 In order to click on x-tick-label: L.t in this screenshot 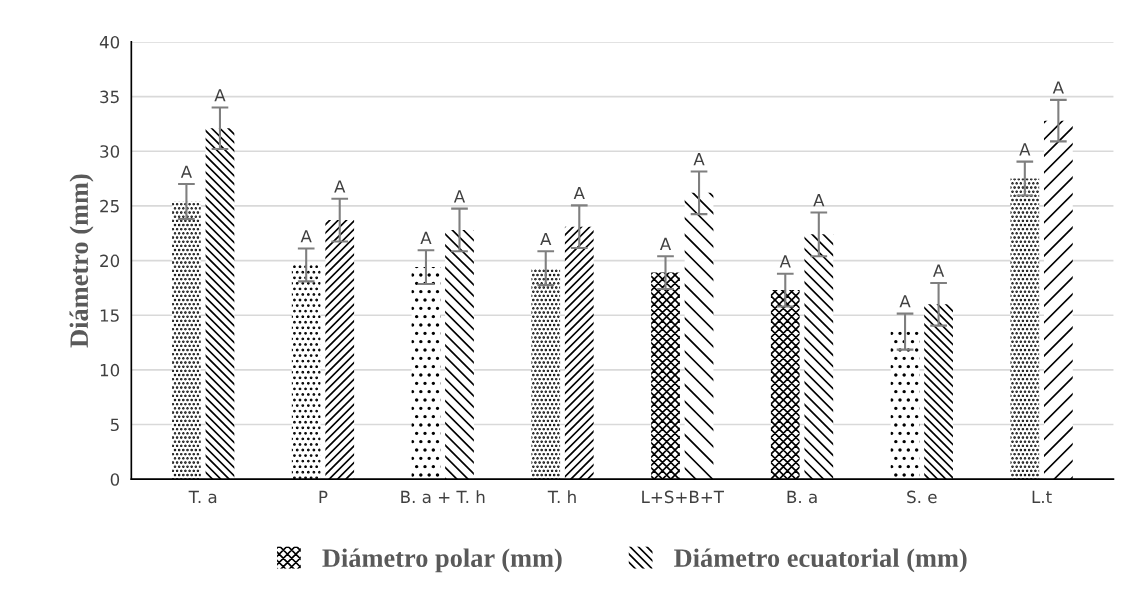, I will do `click(1042, 496)`.